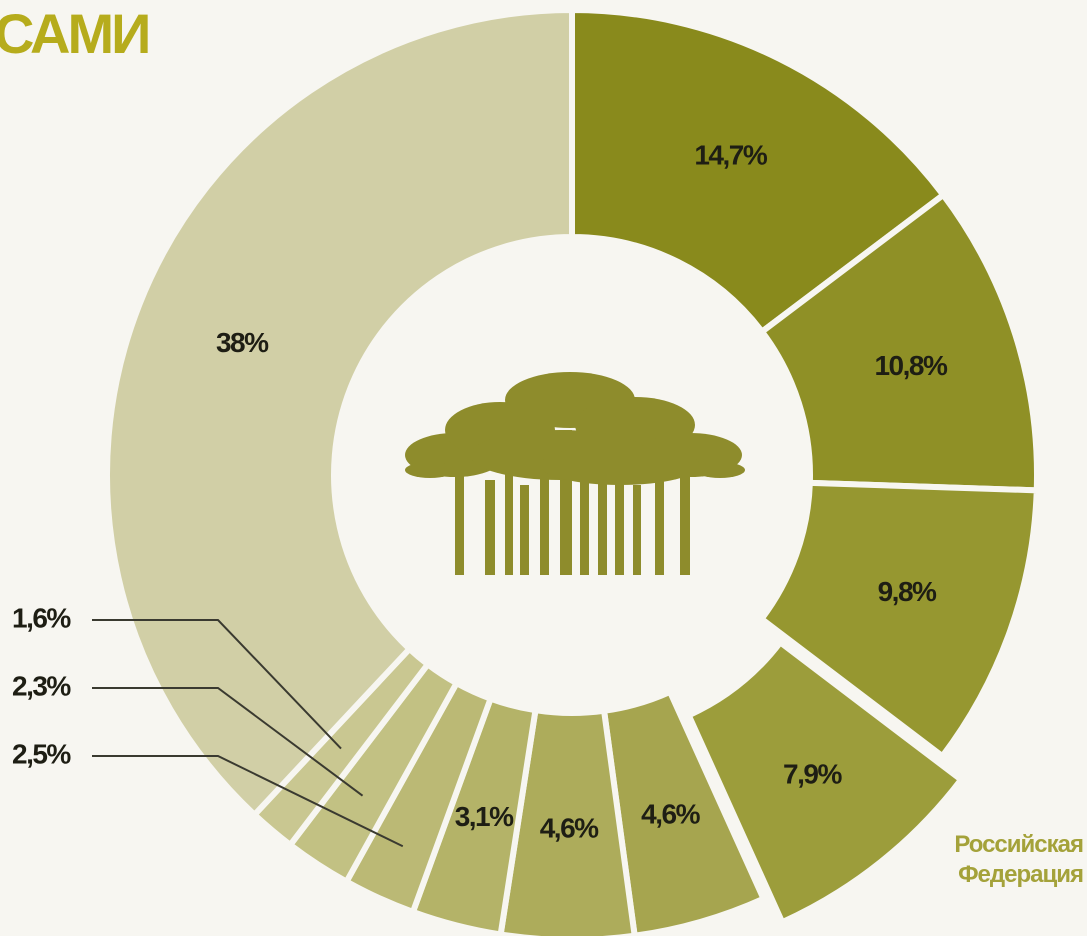 The image size is (1087, 936). I want to click on category-label: Российская Федерация, so click(1019, 859).